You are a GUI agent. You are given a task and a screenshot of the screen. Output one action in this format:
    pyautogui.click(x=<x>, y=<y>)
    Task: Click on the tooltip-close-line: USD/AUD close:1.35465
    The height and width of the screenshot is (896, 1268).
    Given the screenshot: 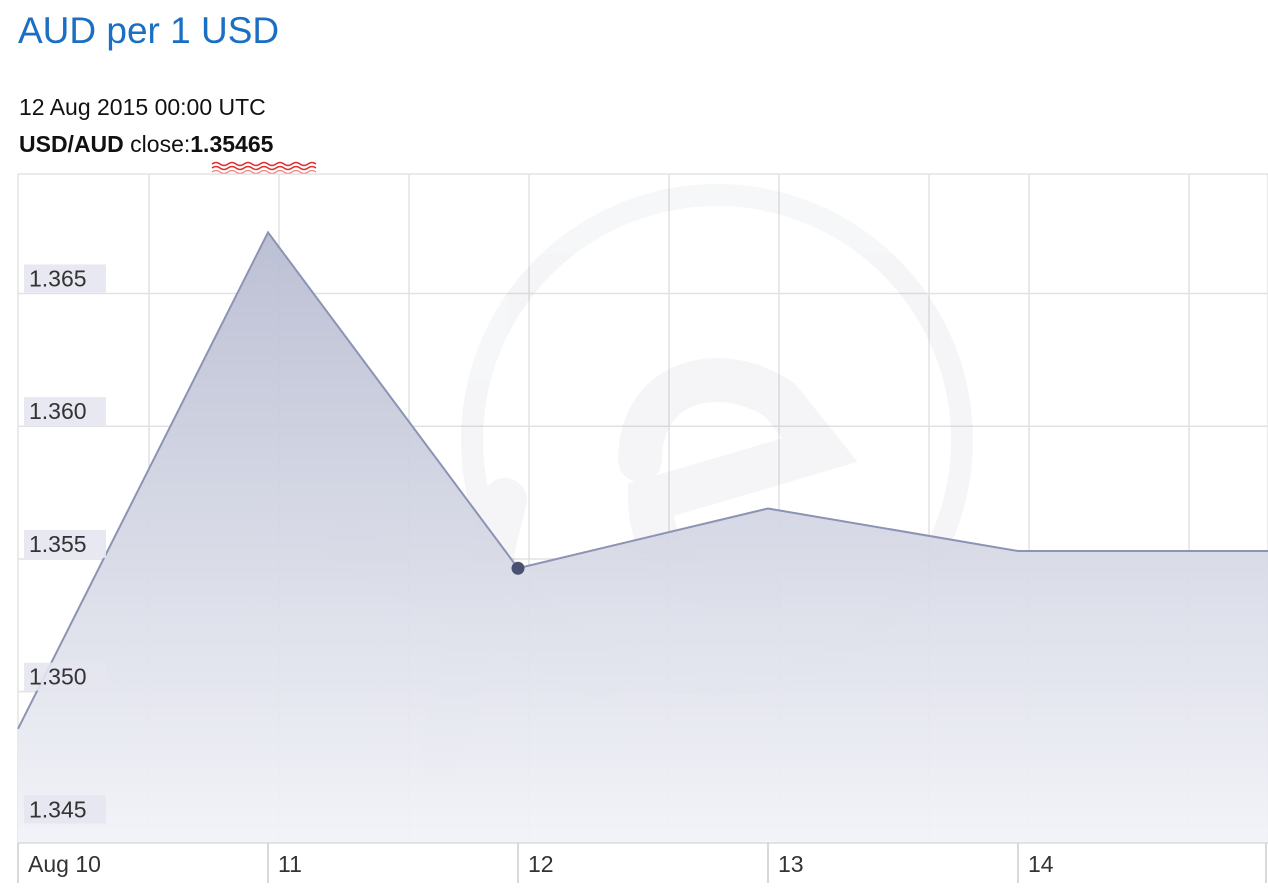 What is the action you would take?
    pyautogui.click(x=146, y=144)
    